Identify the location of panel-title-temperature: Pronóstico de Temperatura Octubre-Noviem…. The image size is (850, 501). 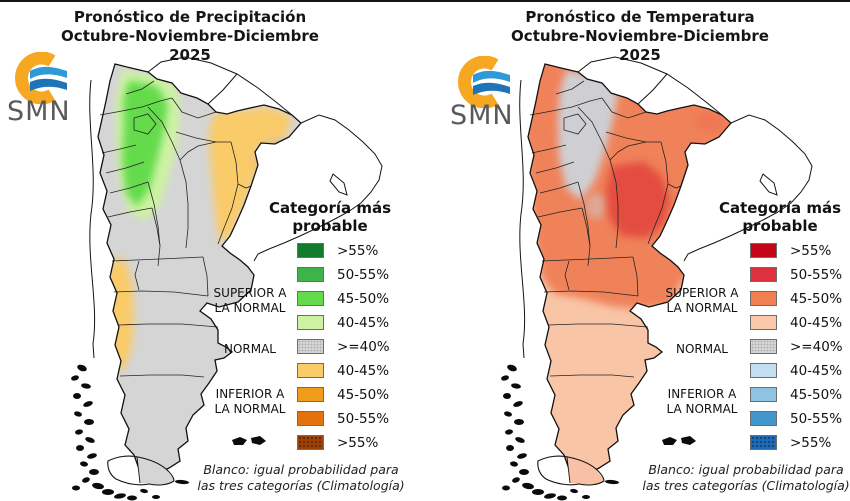
(640, 36).